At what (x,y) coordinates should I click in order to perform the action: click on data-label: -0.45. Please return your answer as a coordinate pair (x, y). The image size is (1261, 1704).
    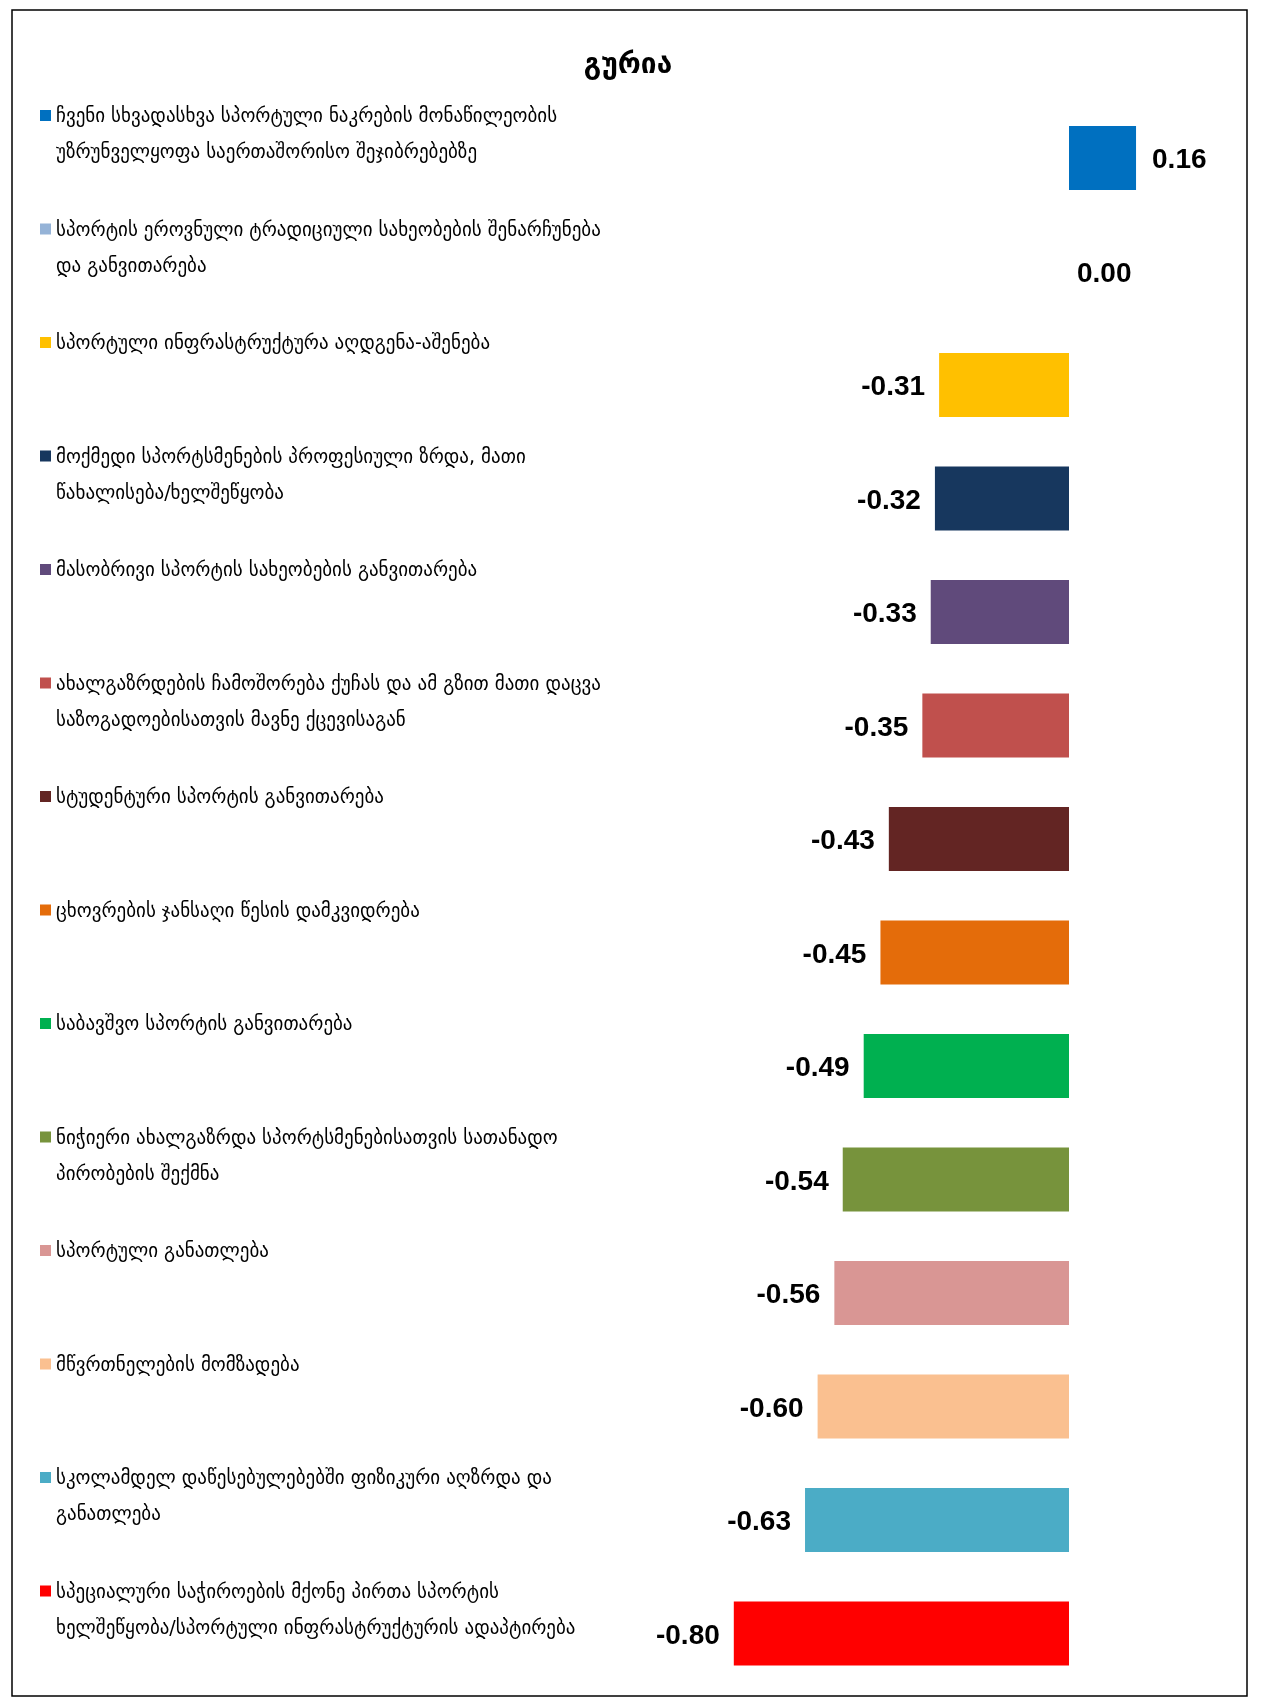
    Looking at the image, I should click on (834, 953).